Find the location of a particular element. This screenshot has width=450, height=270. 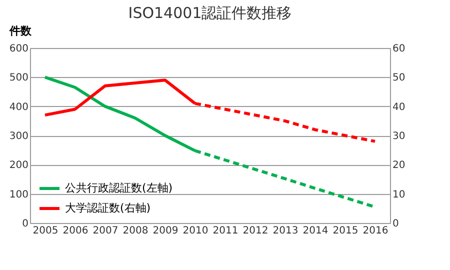

y-tick-label: 100 is located at coordinates (18, 194).